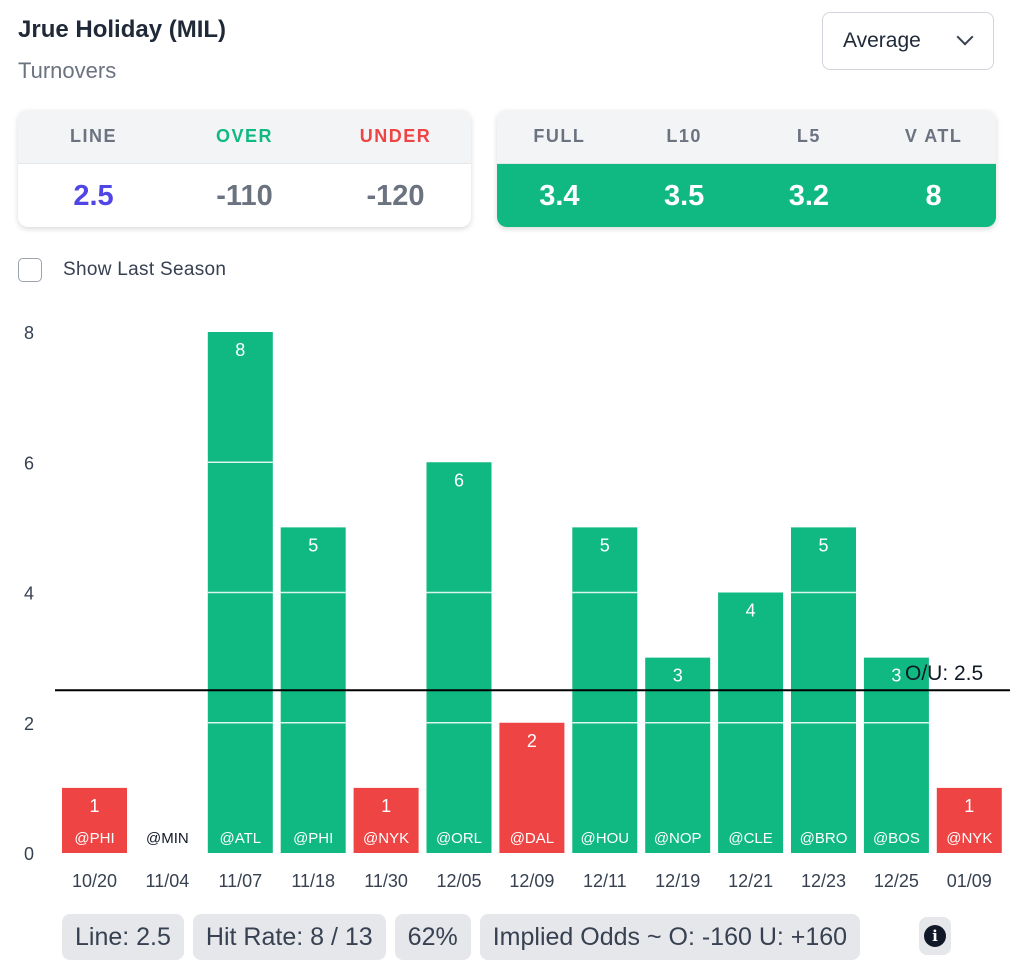 This screenshot has height=977, width=1024. What do you see at coordinates (531, 881) in the screenshot?
I see `x-tick-label: 12/09` at bounding box center [531, 881].